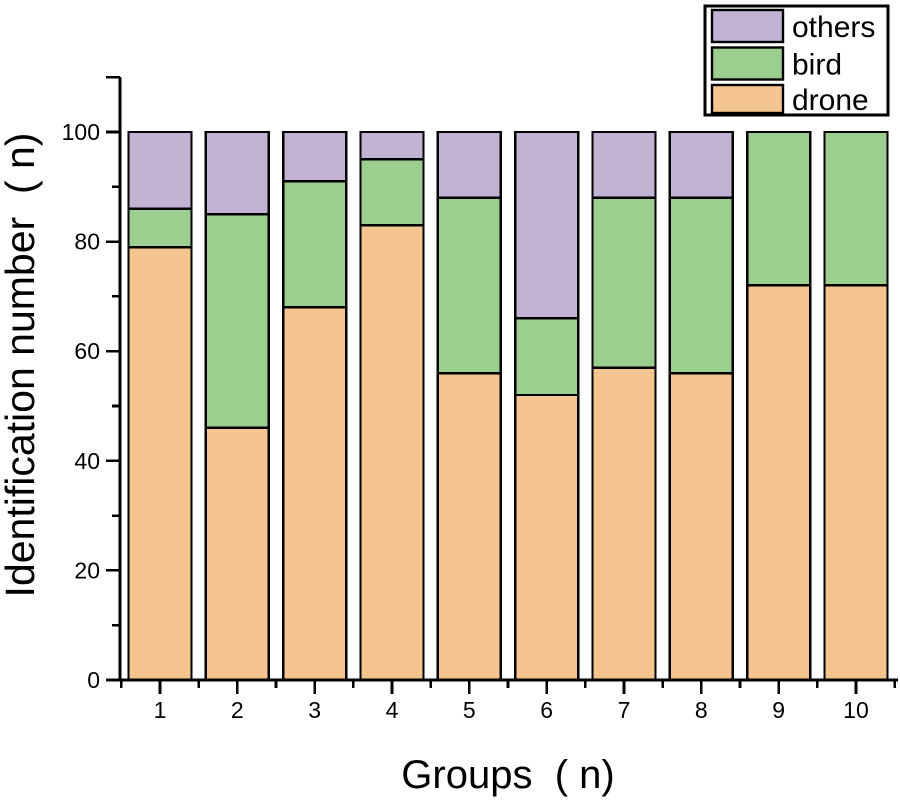 The width and height of the screenshot is (900, 800). Describe the element at coordinates (778, 208) in the screenshot. I see `bar-group9-bird` at that location.